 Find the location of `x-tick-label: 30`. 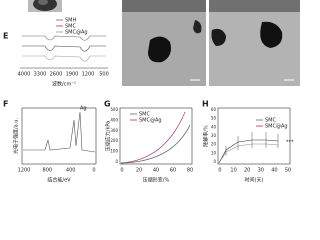

x-tick-label: 30 is located at coordinates (261, 171).